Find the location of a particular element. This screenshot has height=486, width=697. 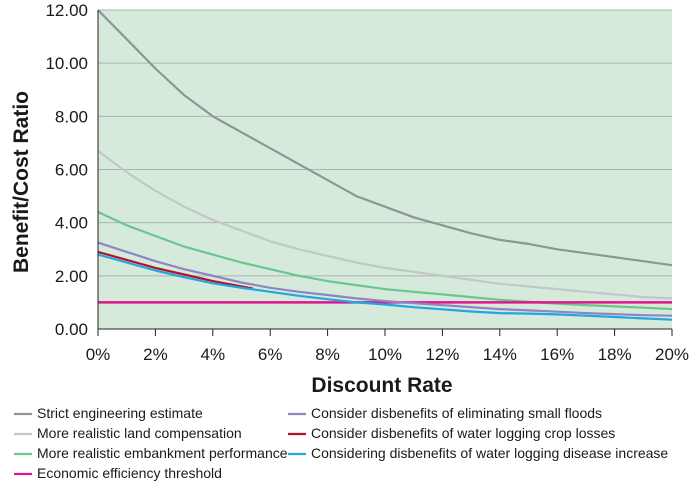

x-tick-label: 2% is located at coordinates (155, 354).